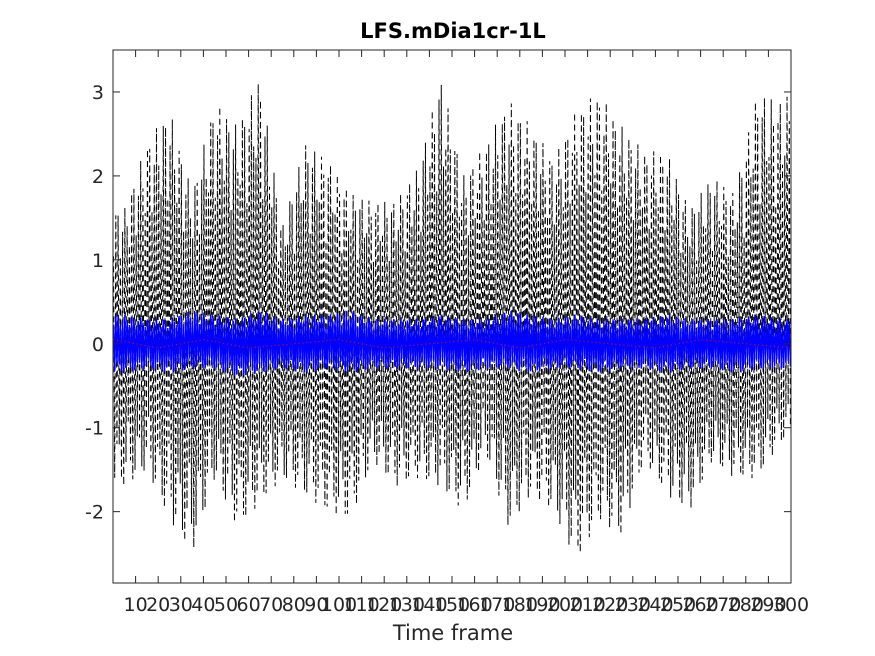 This screenshot has height=656, width=875. Describe the element at coordinates (565, 605) in the screenshot. I see `x-tick-label: 200` at that location.